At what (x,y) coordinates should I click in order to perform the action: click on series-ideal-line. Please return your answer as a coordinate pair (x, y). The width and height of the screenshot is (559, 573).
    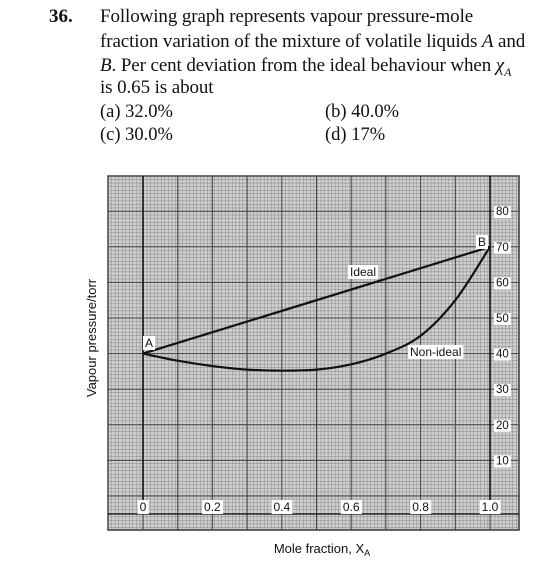
    Looking at the image, I should click on (316, 300).